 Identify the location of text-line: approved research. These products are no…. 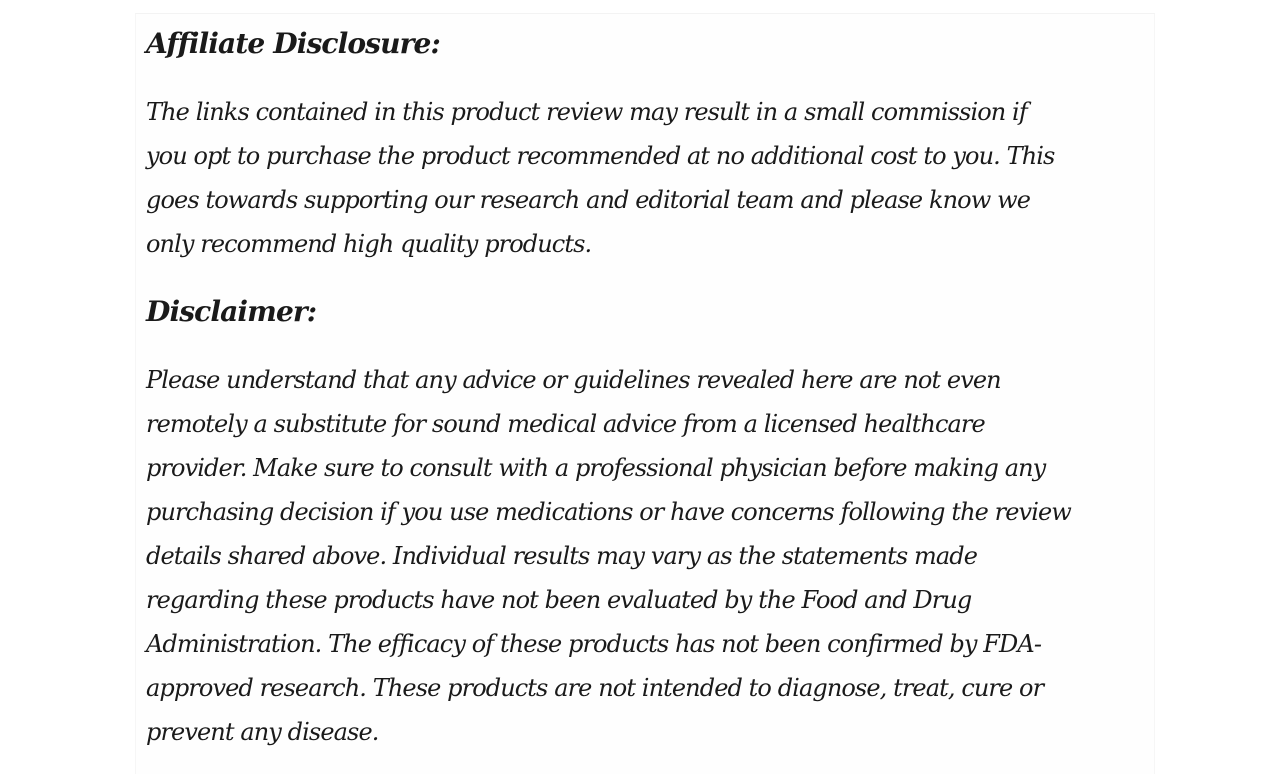
(595, 688).